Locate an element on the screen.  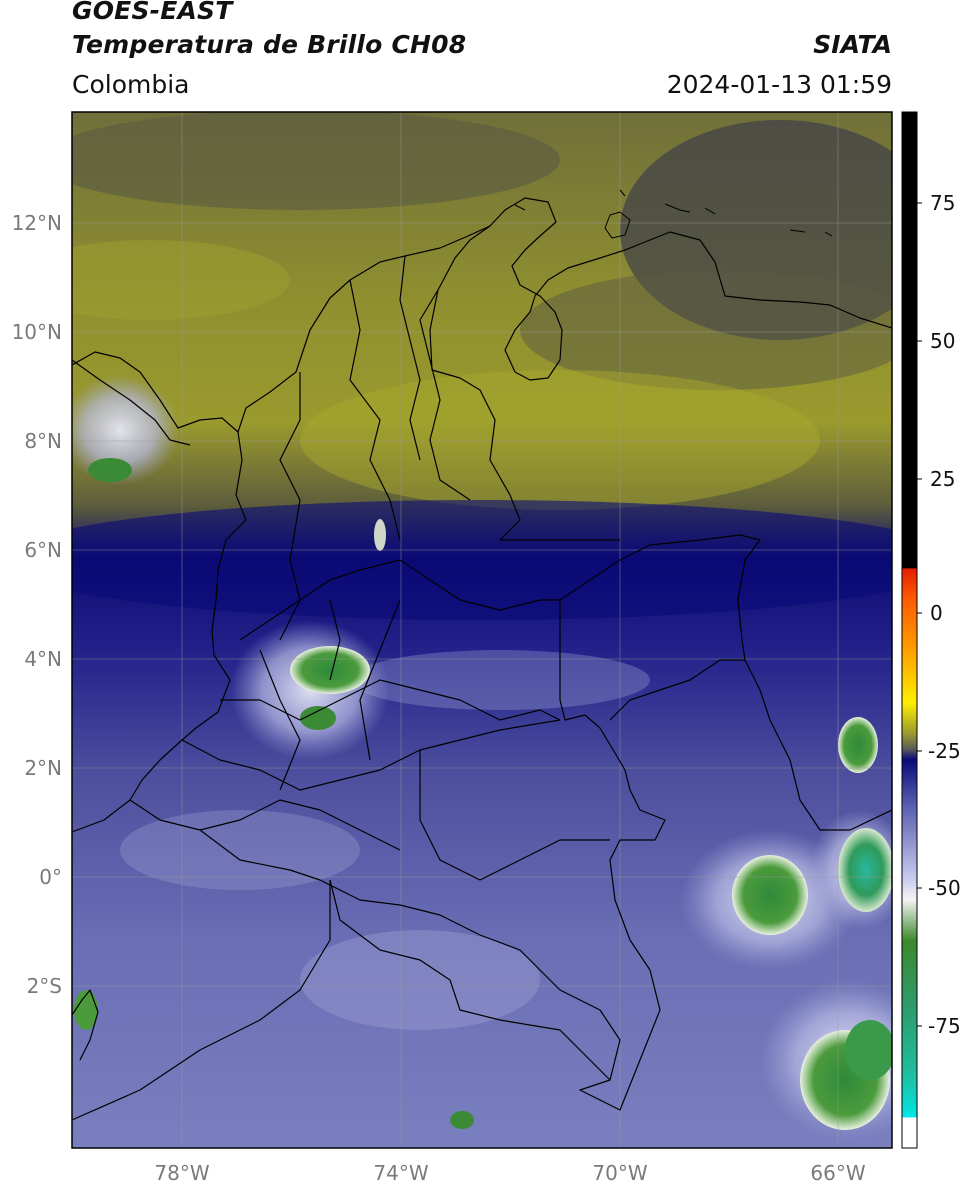
colorbar-tick-label: 25 is located at coordinates (942, 479).